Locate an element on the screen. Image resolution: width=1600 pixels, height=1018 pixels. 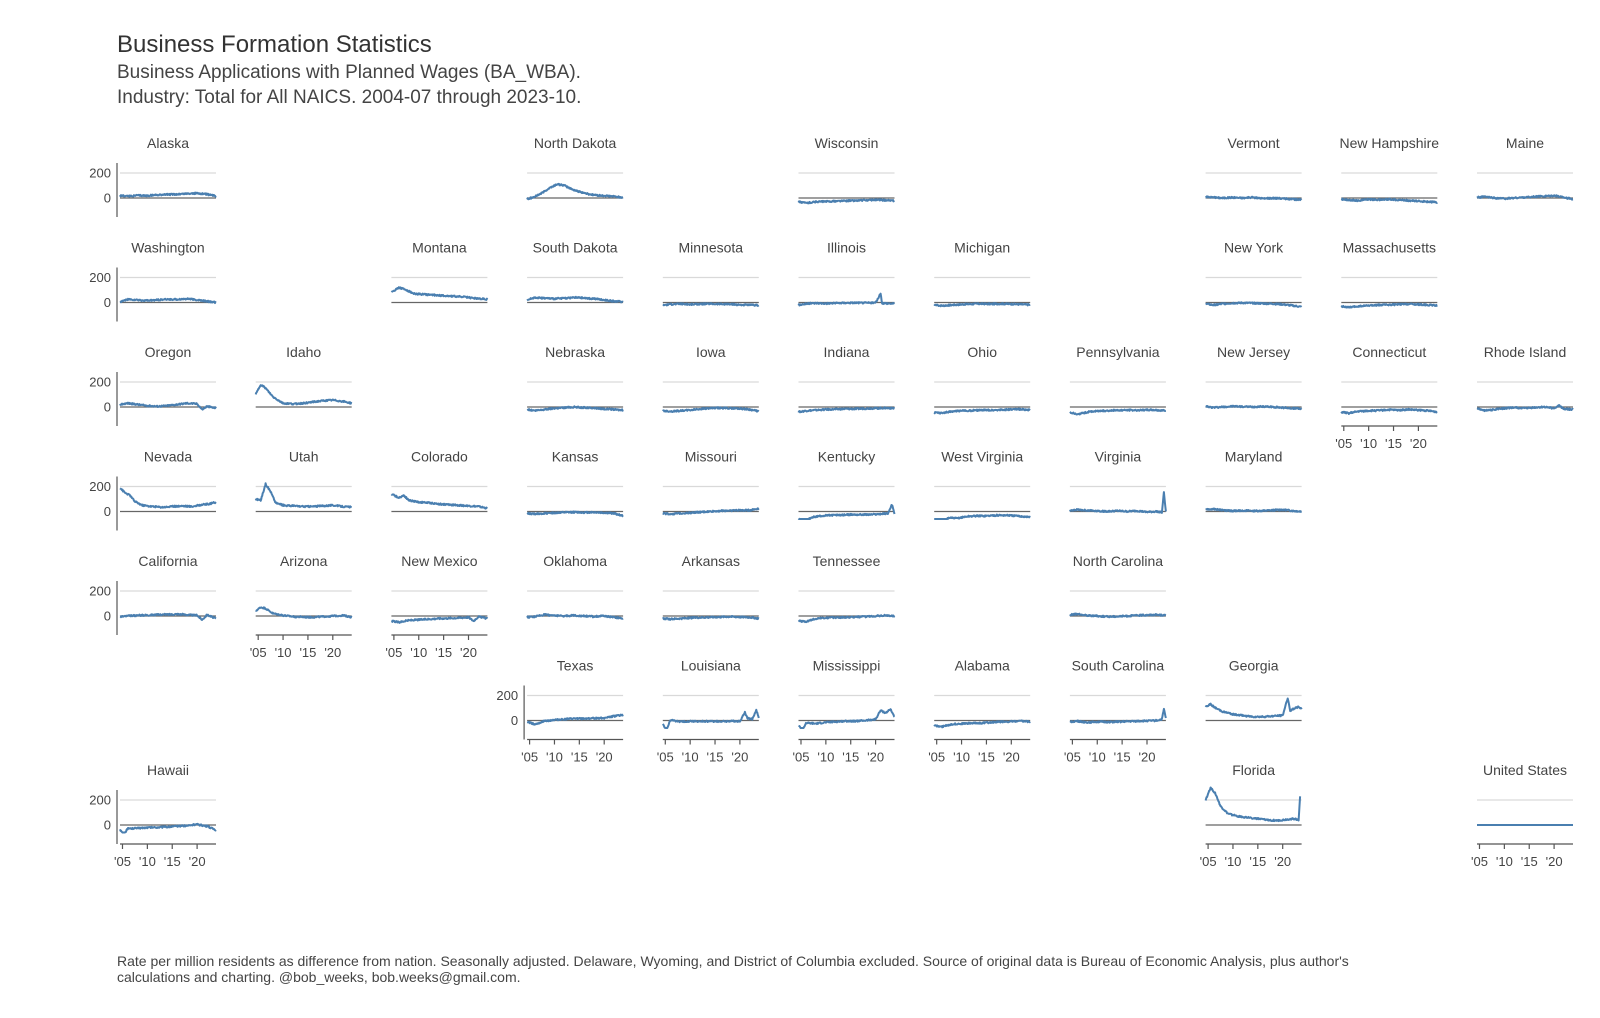
series-line-minnesota is located at coordinates (711, 304).